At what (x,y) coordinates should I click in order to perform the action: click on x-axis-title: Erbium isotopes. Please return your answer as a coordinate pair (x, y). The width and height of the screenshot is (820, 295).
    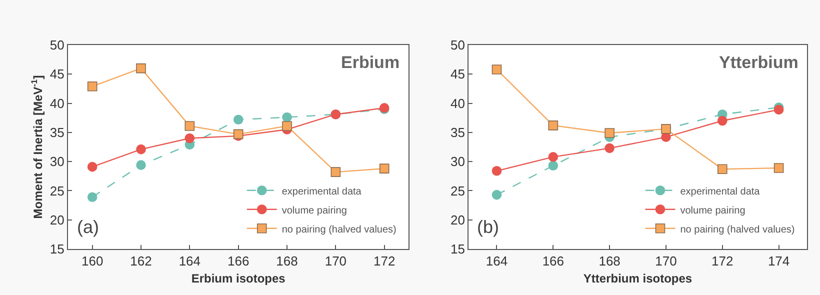
    Looking at the image, I should click on (238, 279).